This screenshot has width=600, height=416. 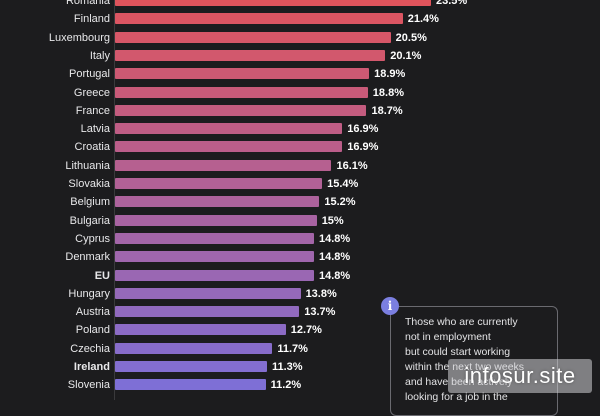 I want to click on bar-row: Slovakia 15.4%, so click(x=300, y=184).